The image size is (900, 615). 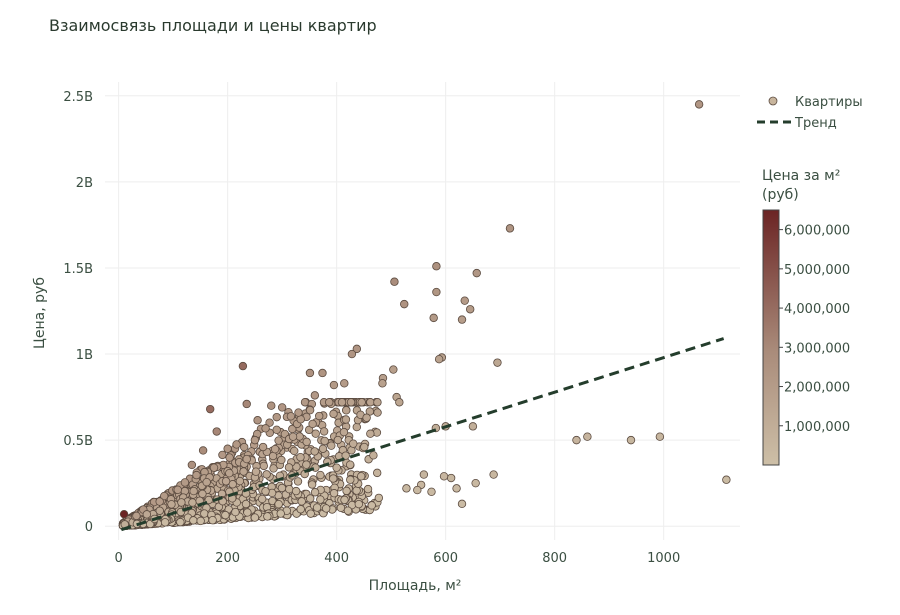 What do you see at coordinates (78, 269) in the screenshot?
I see `y-tick-label: 1.5B` at bounding box center [78, 269].